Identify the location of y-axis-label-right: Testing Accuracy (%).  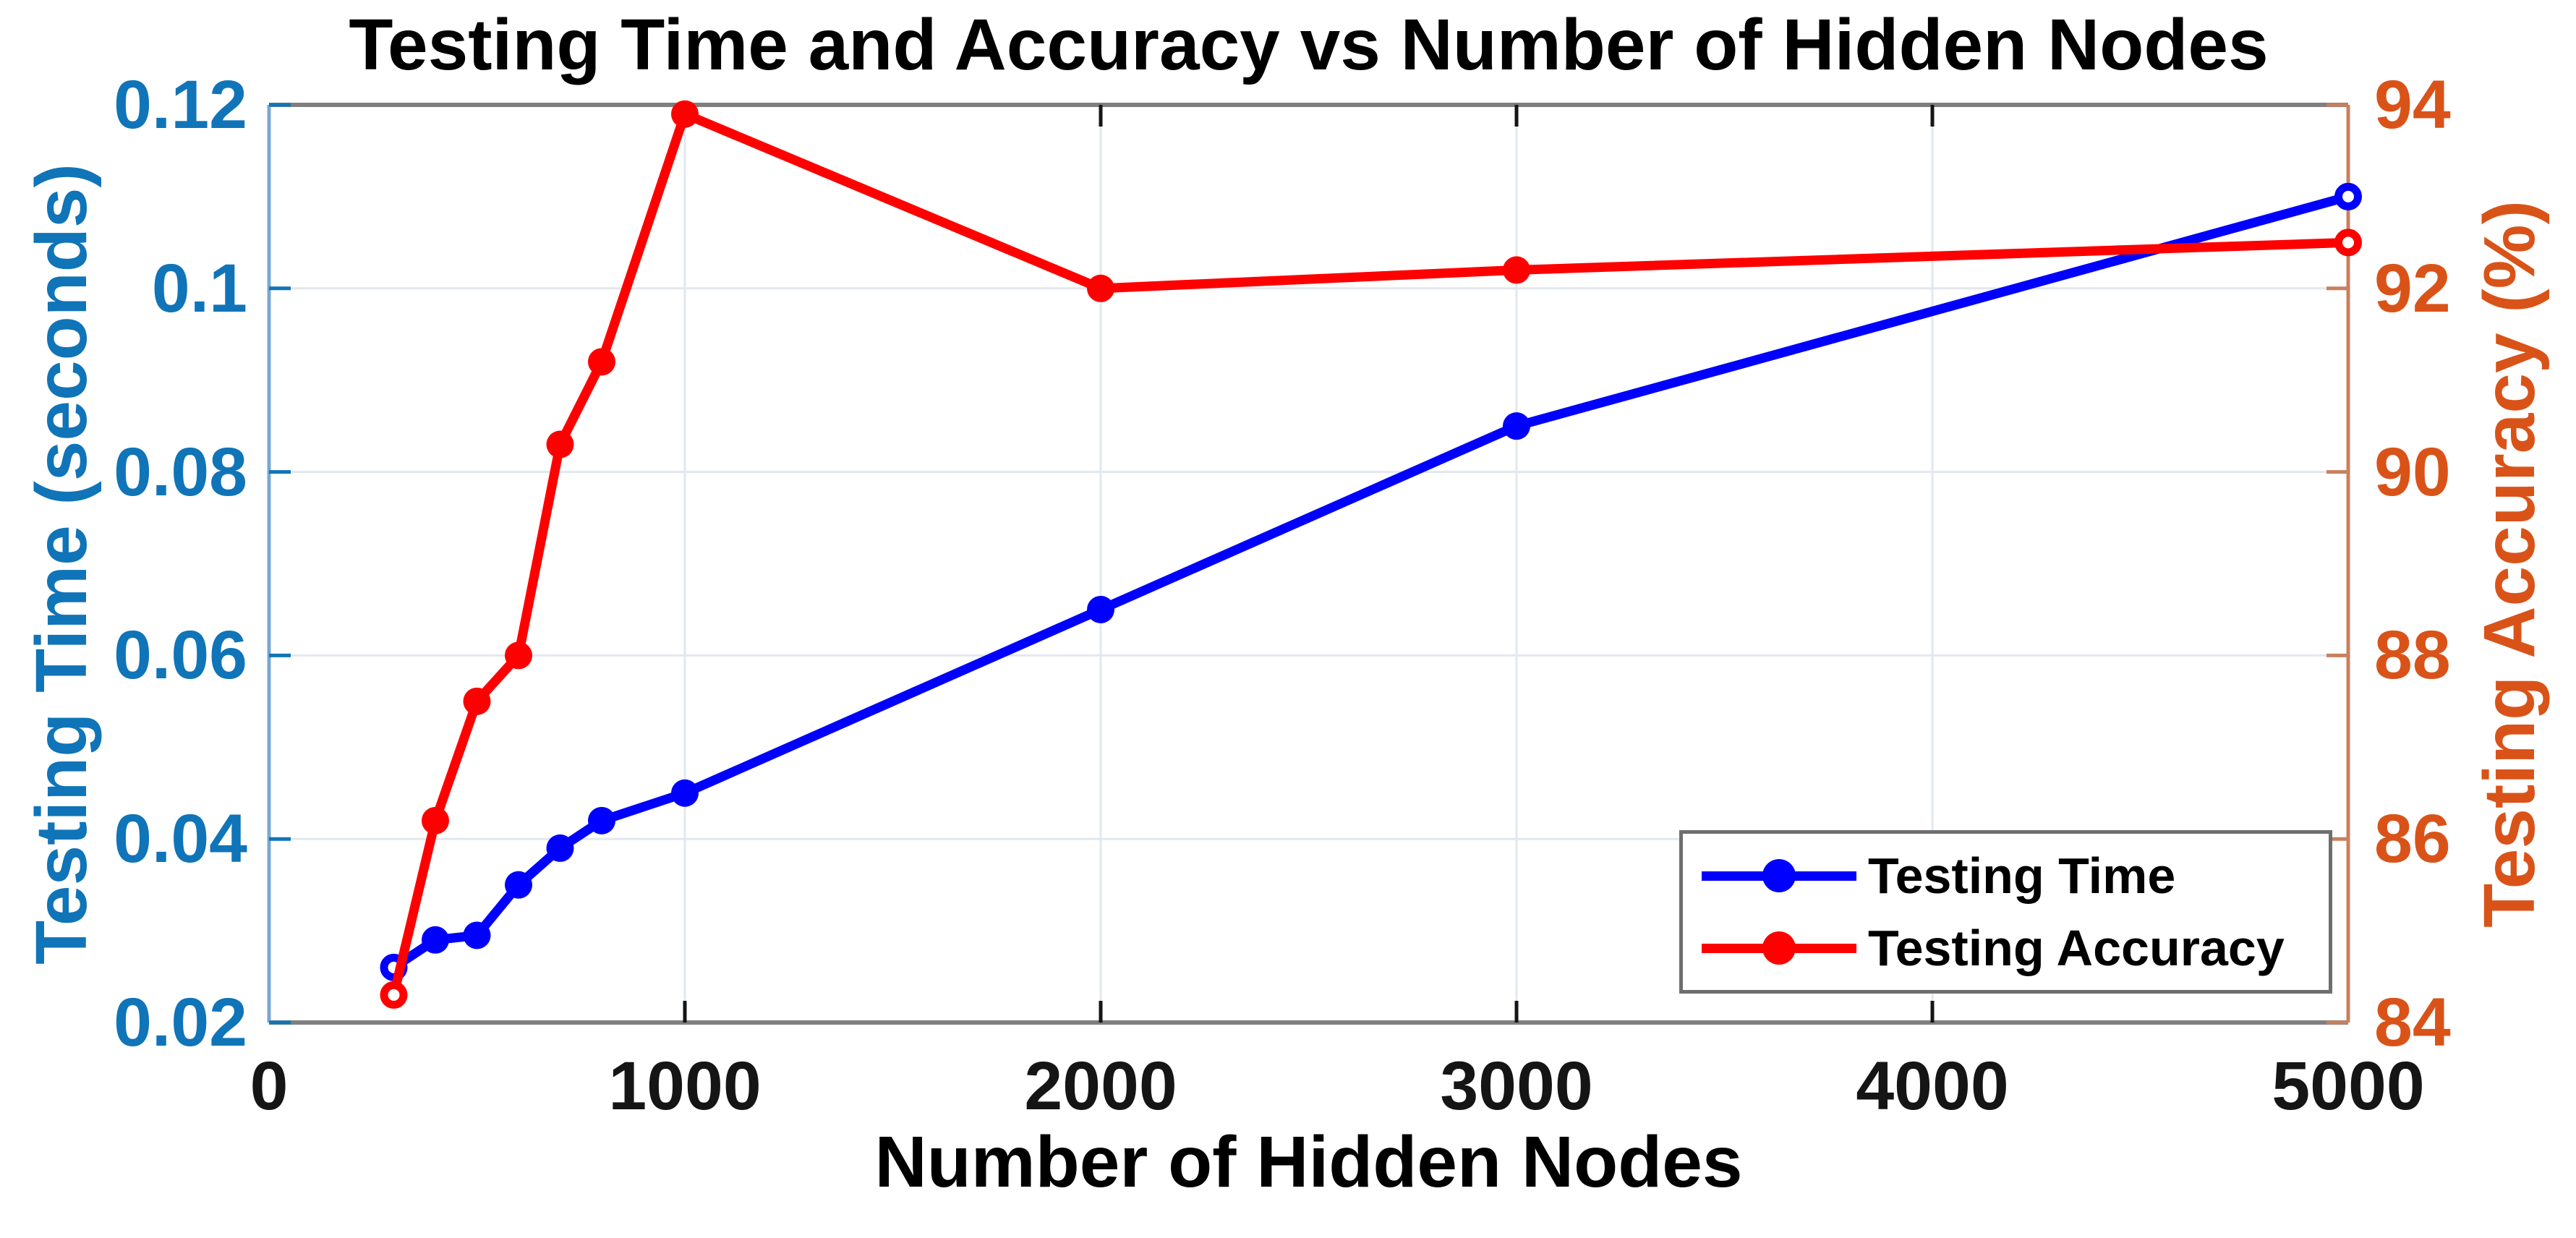
(2509, 564).